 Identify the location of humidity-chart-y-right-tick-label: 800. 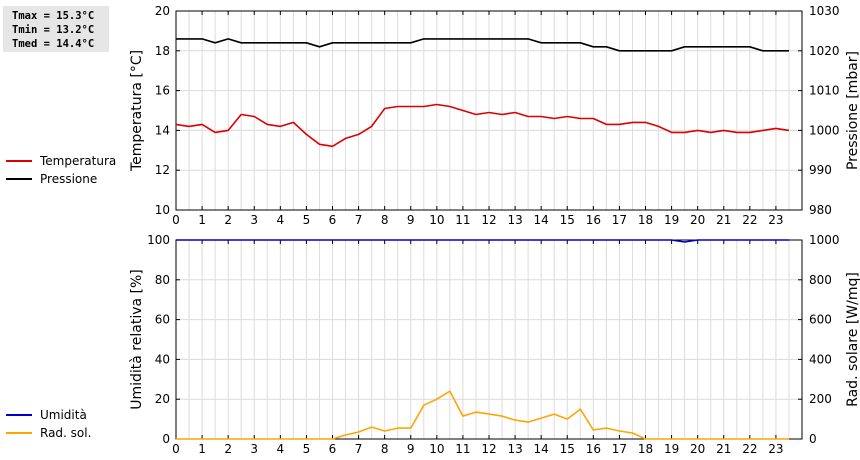
(820, 280).